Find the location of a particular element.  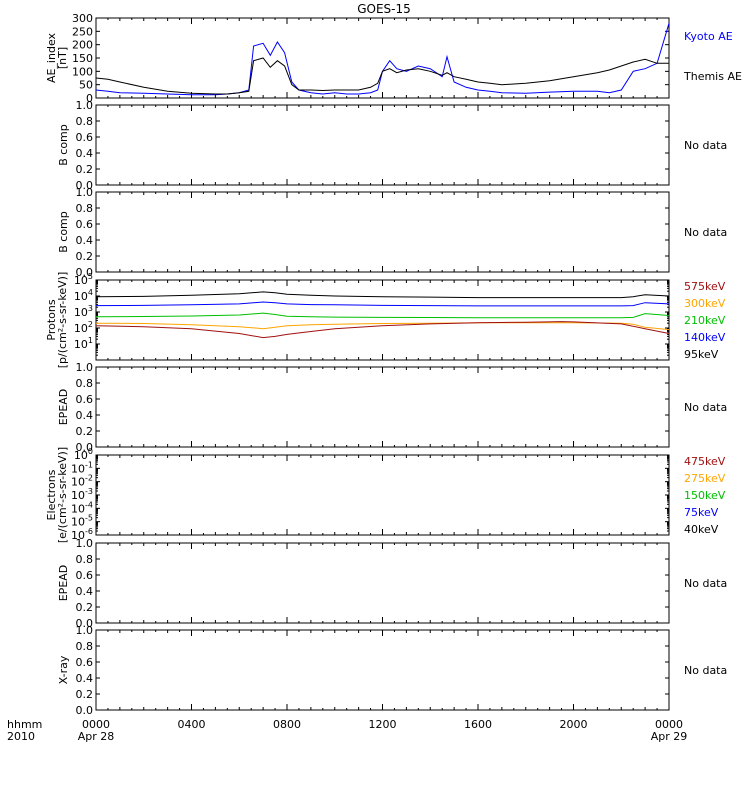

y-axis-label: EPEAD is located at coordinates (63, 583).